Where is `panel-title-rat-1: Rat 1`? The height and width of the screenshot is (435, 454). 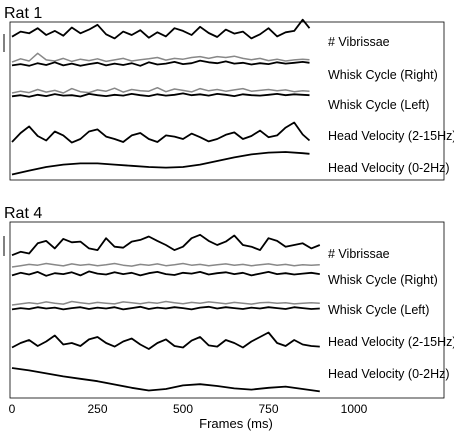
panel-title-rat-1: Rat 1 is located at coordinates (23, 13).